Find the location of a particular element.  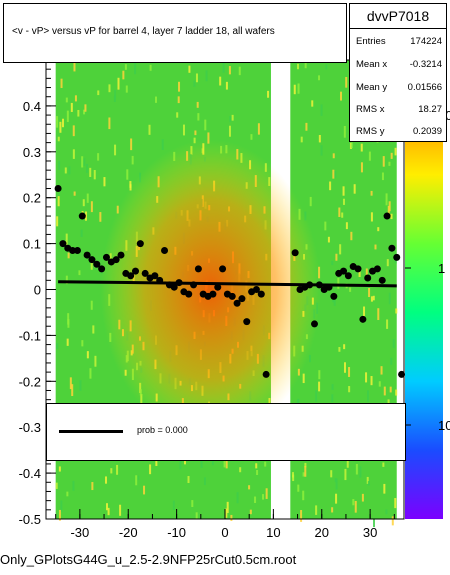

stat-value: 0.2039 is located at coordinates (427, 131).